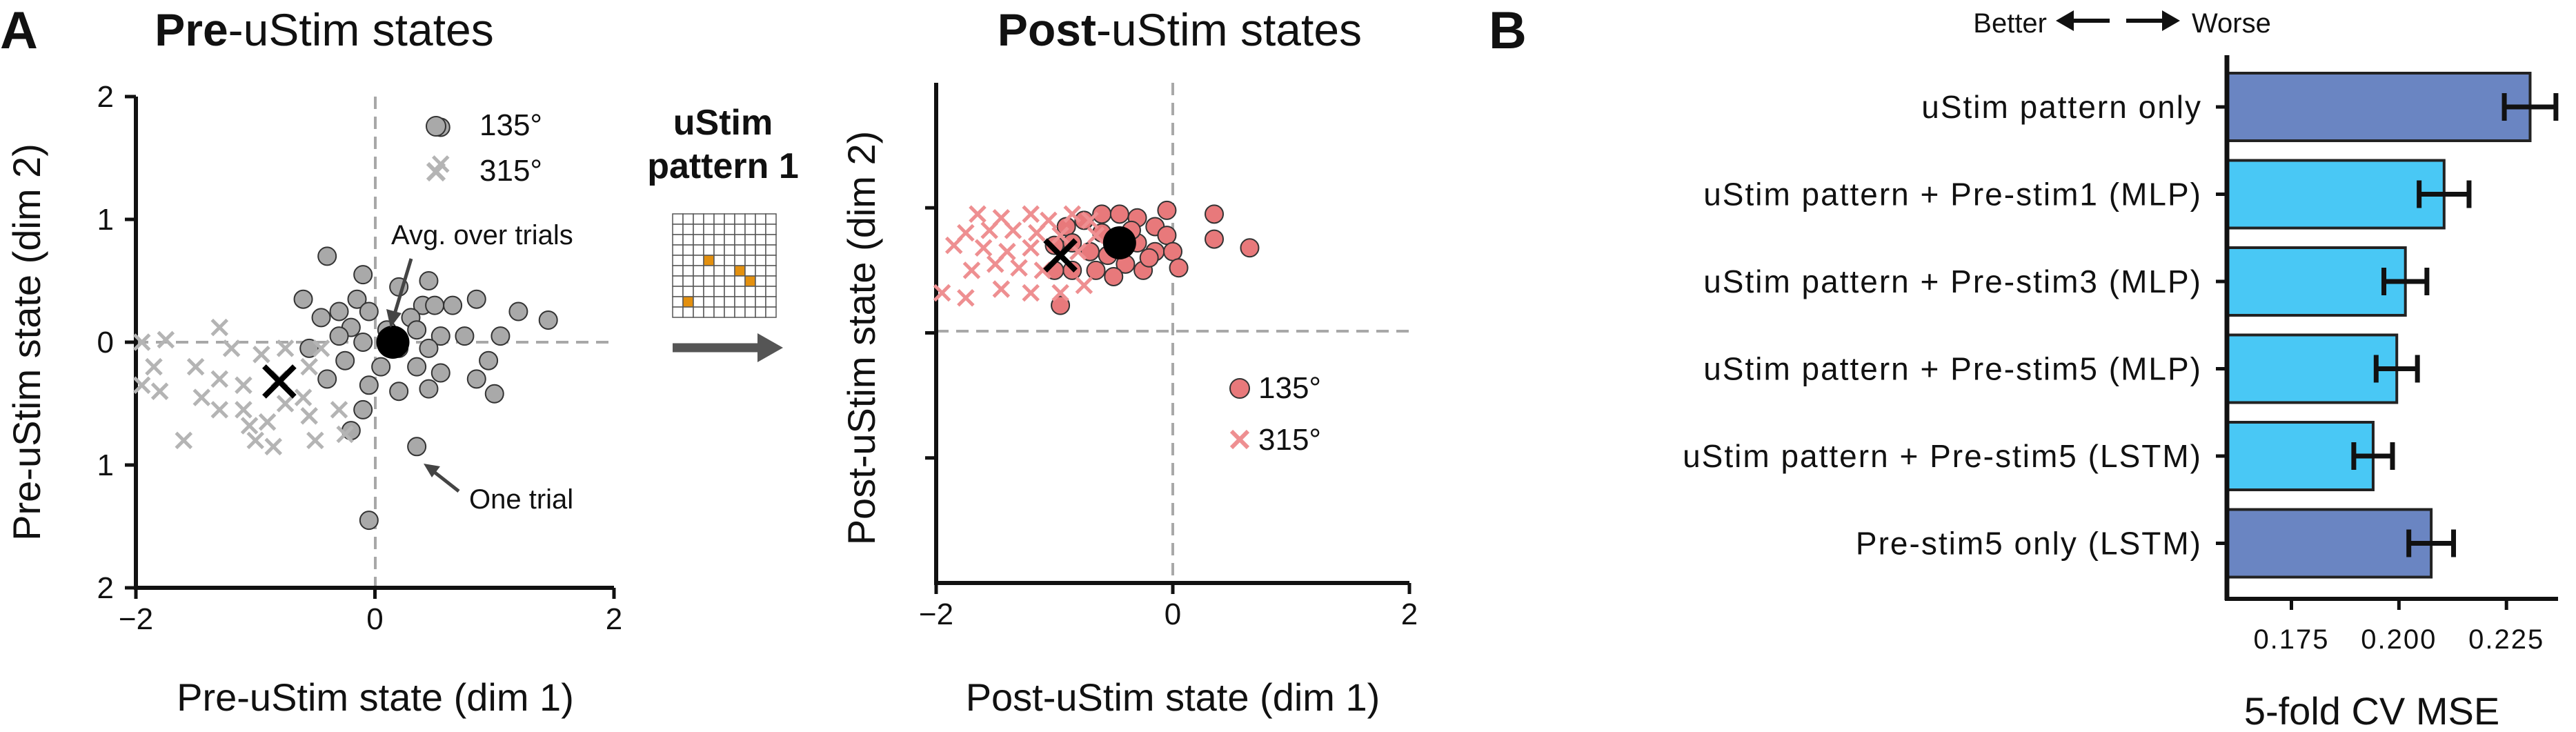 The height and width of the screenshot is (732, 2576). Describe the element at coordinates (936, 614) in the screenshot. I see `post-xtick-label: −2` at that location.